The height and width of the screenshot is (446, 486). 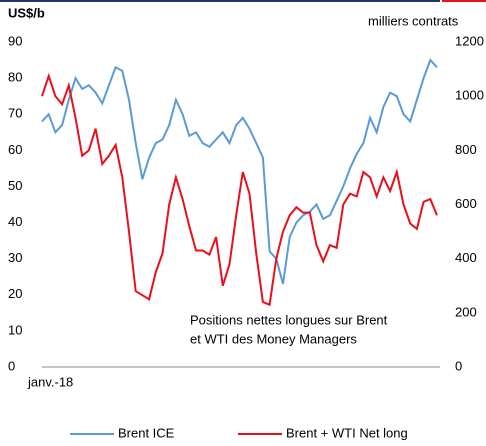 I want to click on y2-tick-label: 1000, so click(x=469, y=95).